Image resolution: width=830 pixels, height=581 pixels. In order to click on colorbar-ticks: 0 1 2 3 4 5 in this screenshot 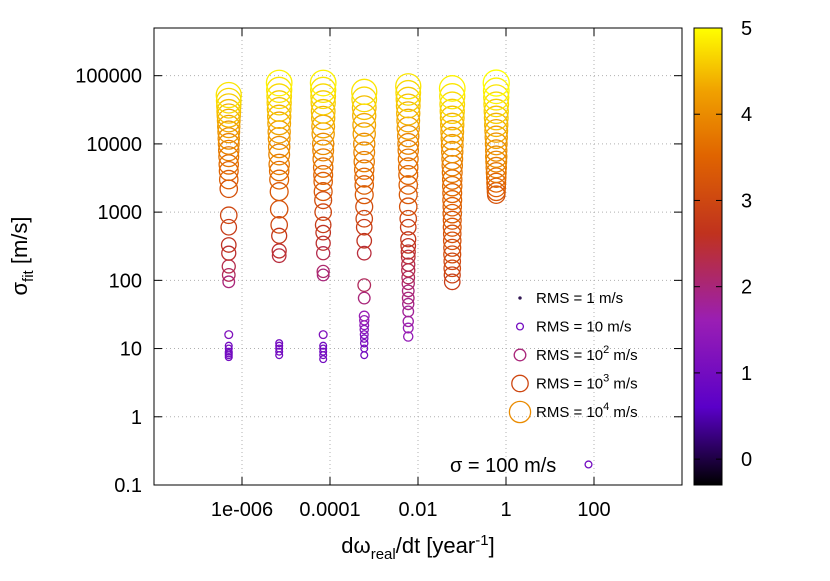, I will do `click(723, 244)`.